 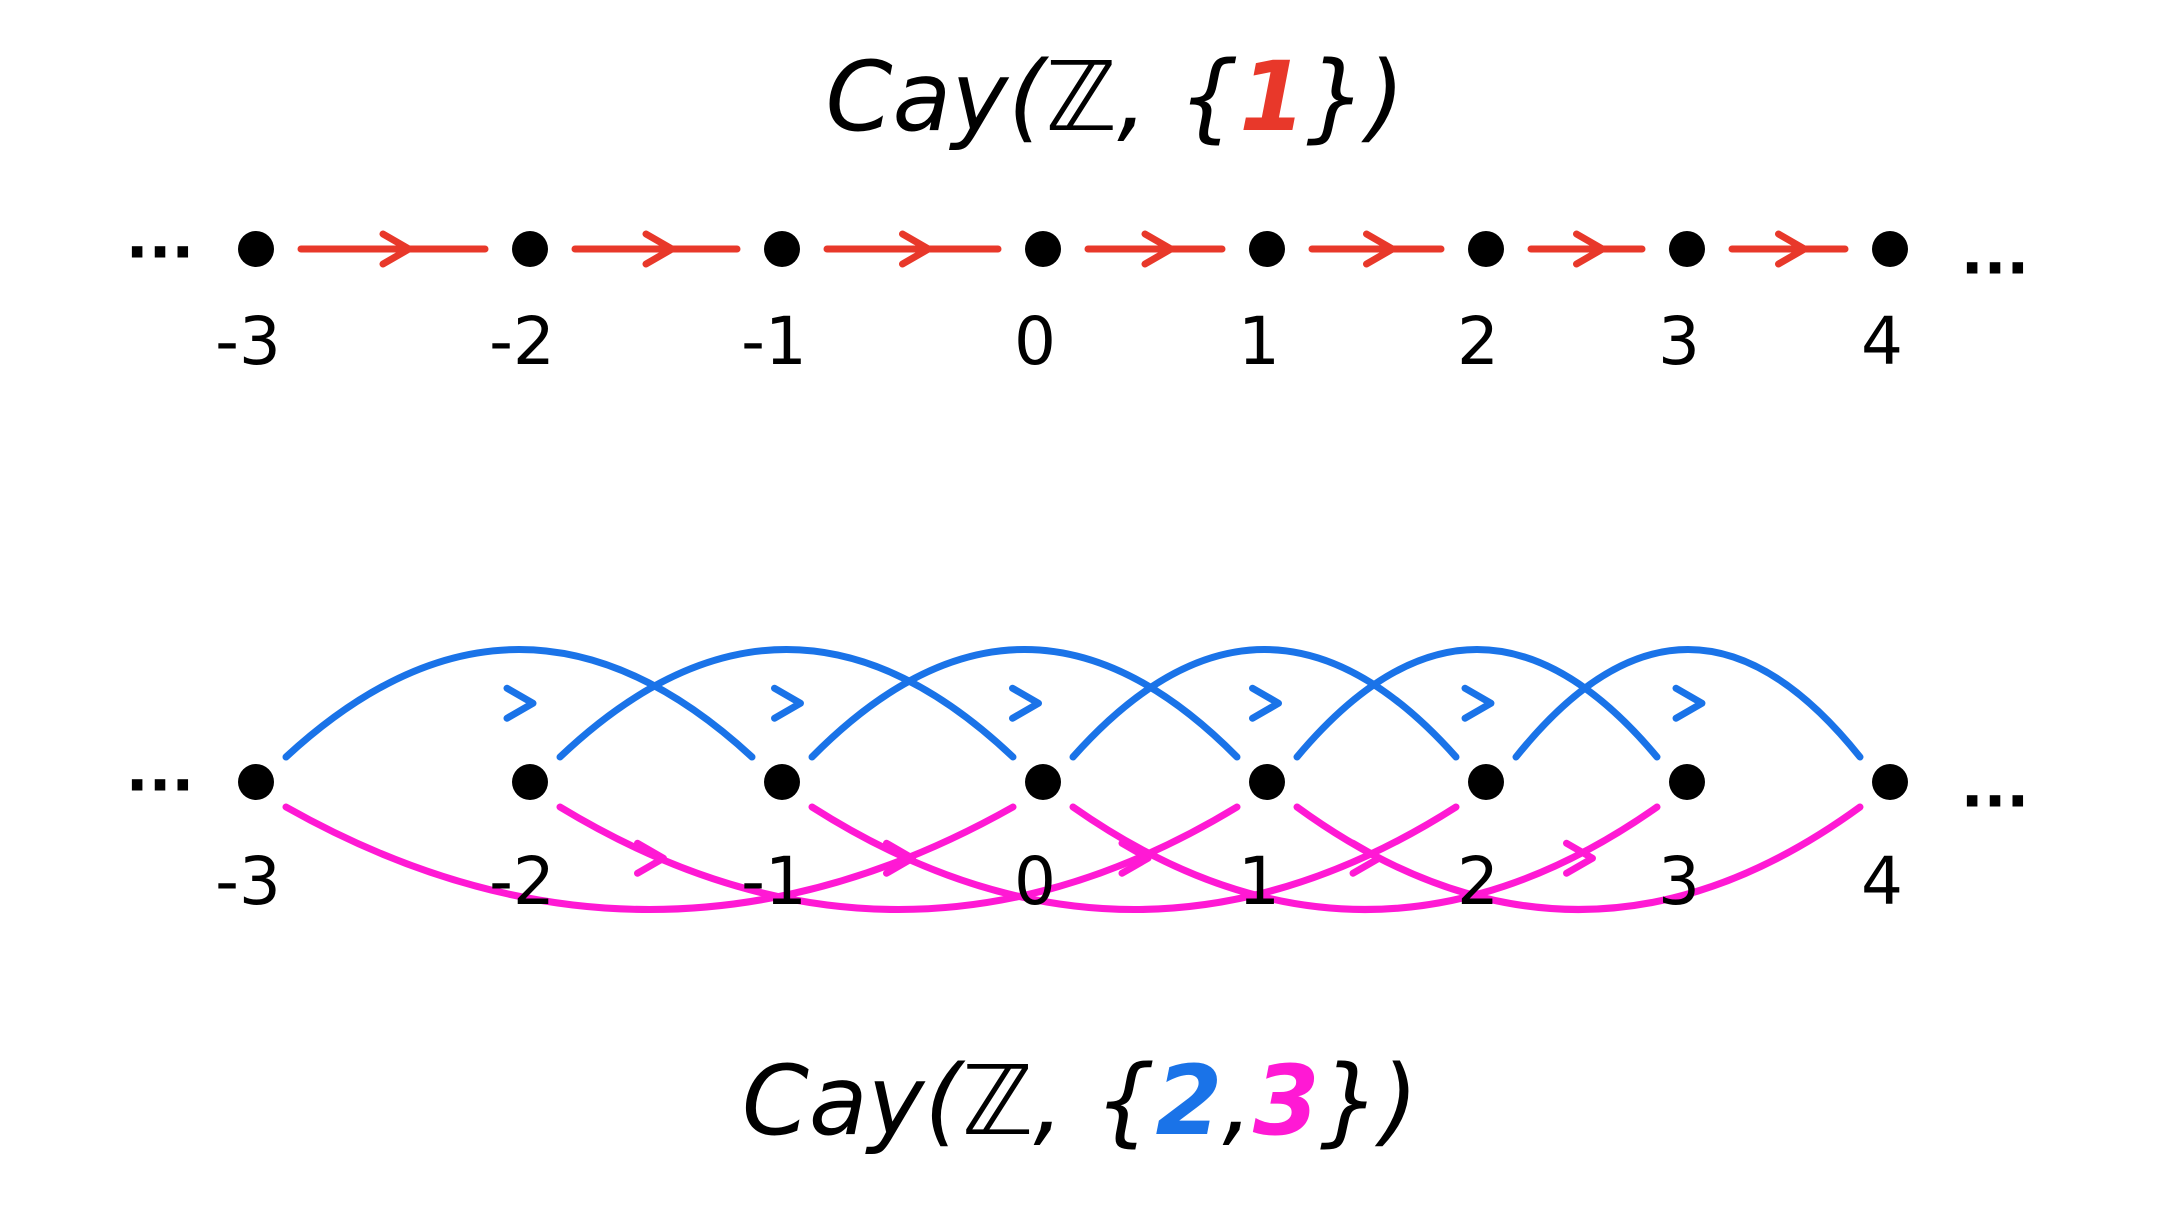 I want to click on title-generator: 2, so click(x=1189, y=1101).